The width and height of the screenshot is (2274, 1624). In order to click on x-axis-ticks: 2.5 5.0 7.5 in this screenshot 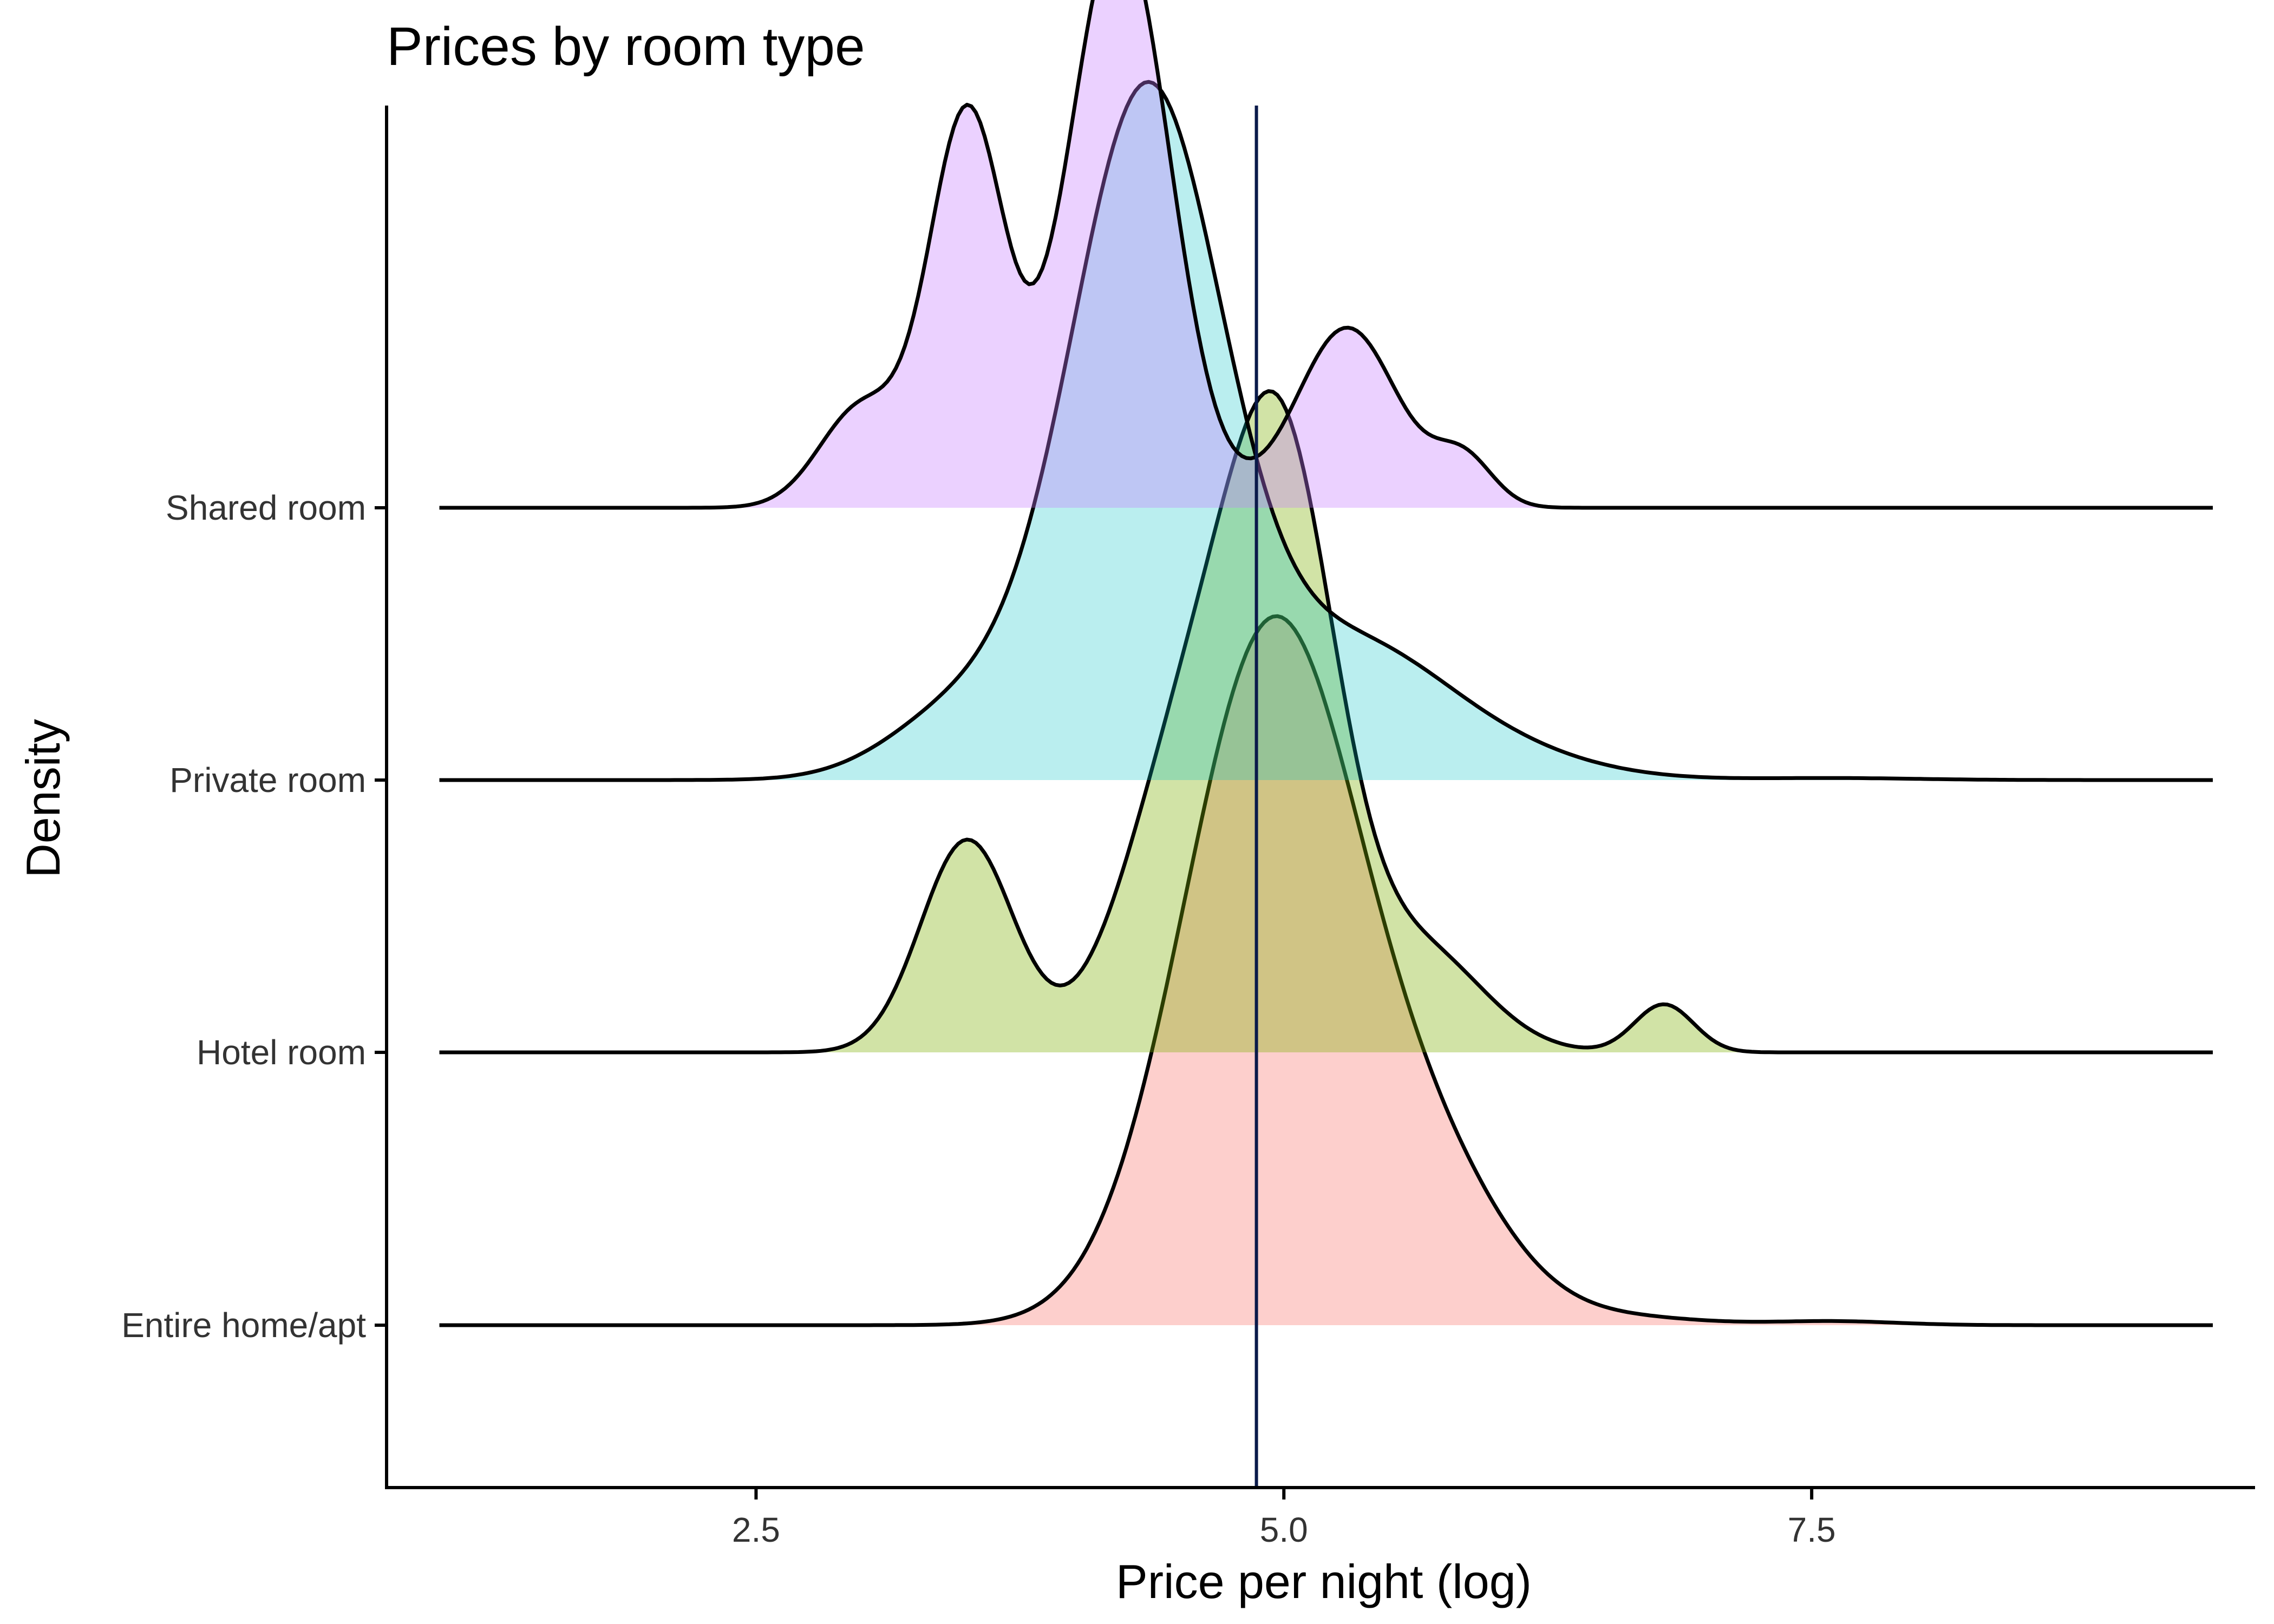, I will do `click(1284, 1519)`.